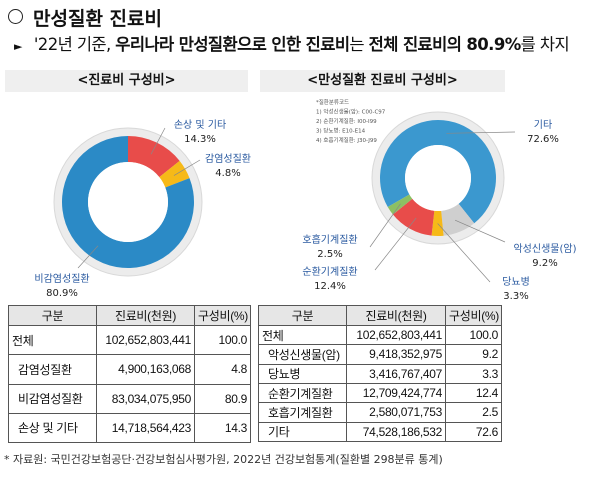 The width and height of the screenshot is (601, 481). What do you see at coordinates (516, 282) in the screenshot?
I see `slice-label: 당뇨병` at bounding box center [516, 282].